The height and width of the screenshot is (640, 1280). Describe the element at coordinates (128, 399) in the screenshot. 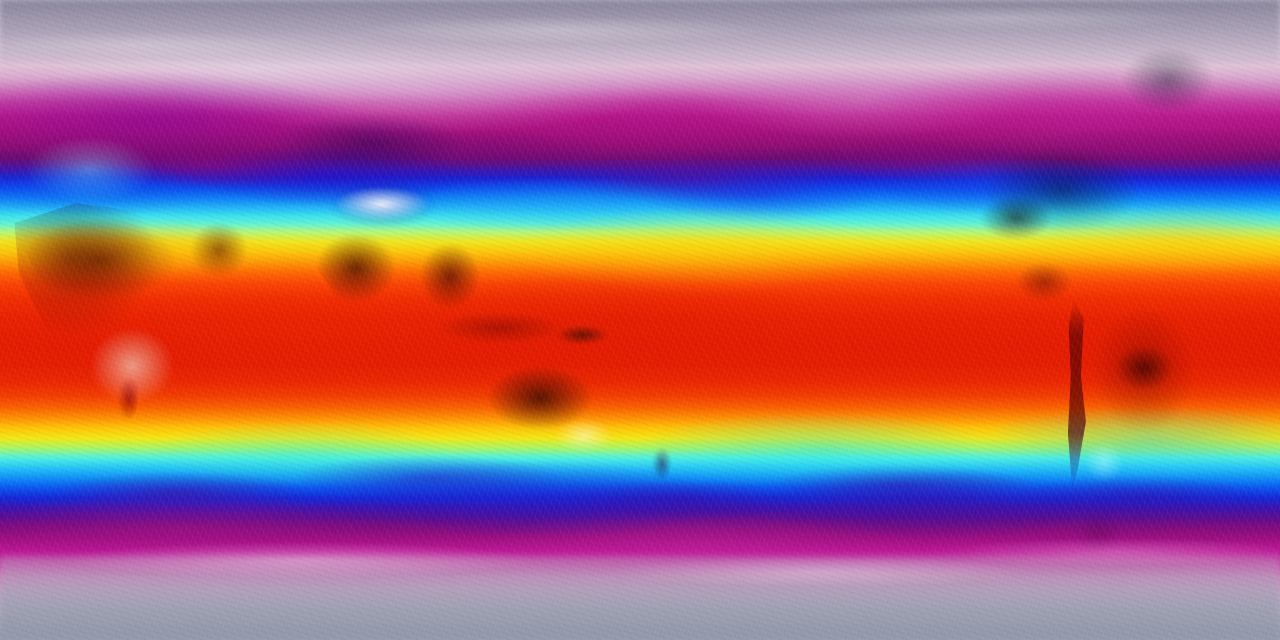

I see `madagascar-island` at that location.